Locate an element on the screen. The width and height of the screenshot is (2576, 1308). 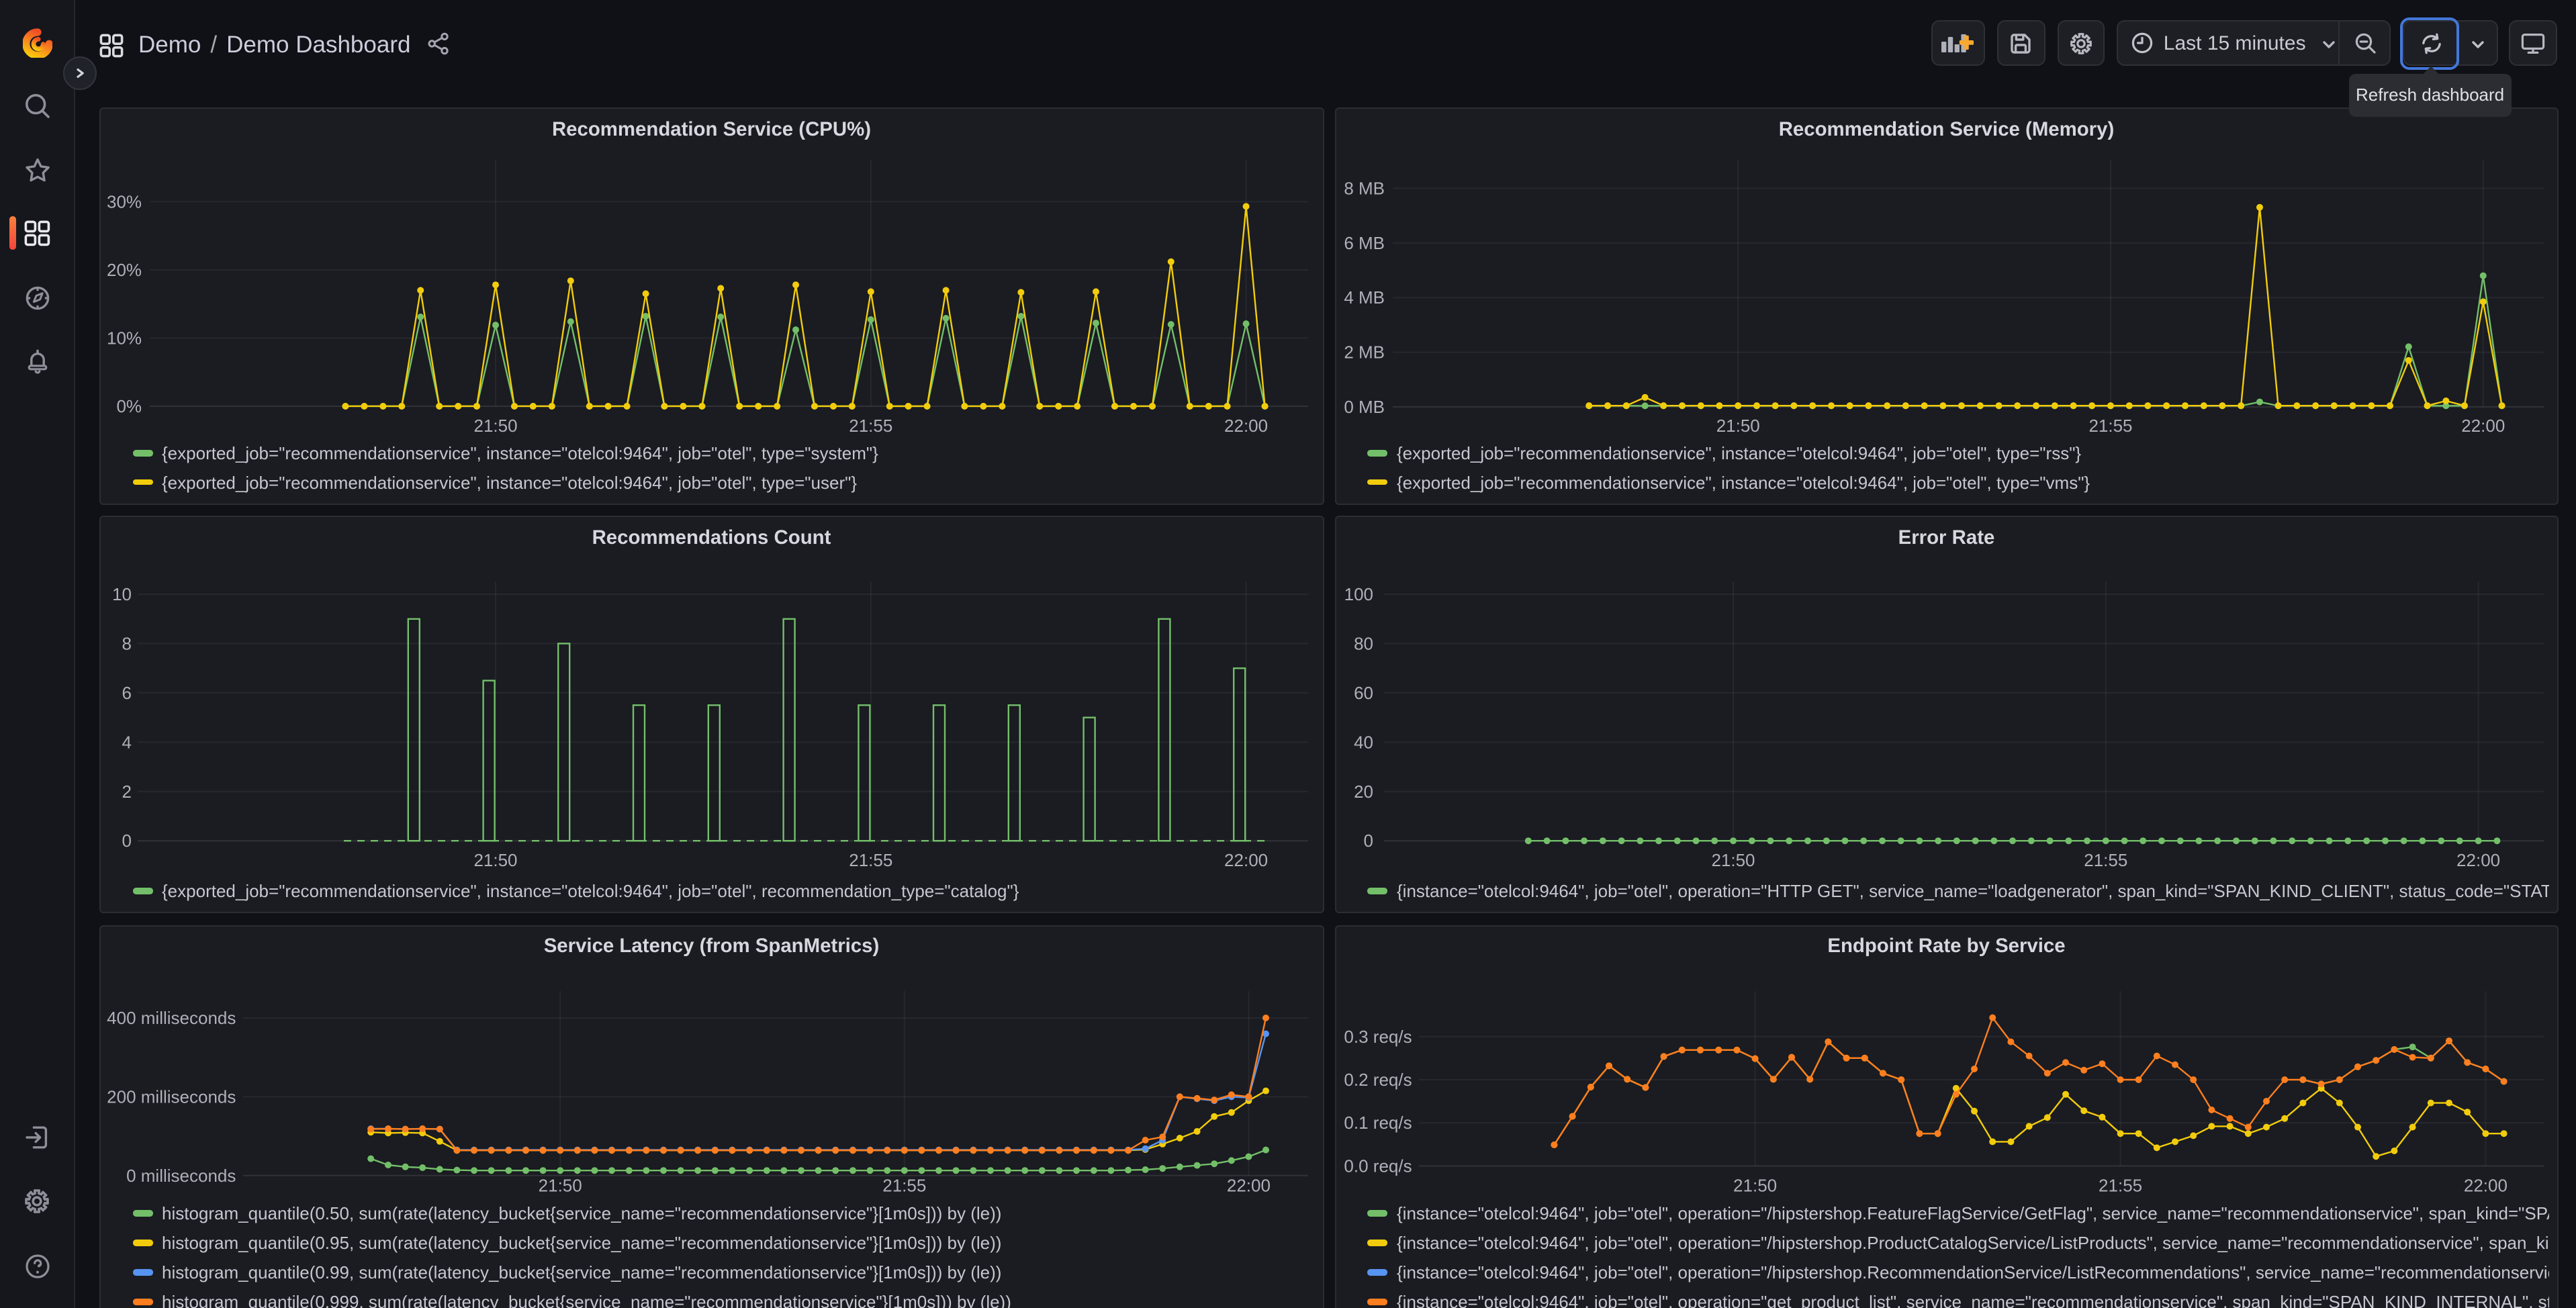
svg-text: 4 MB is located at coordinates (1363, 297).